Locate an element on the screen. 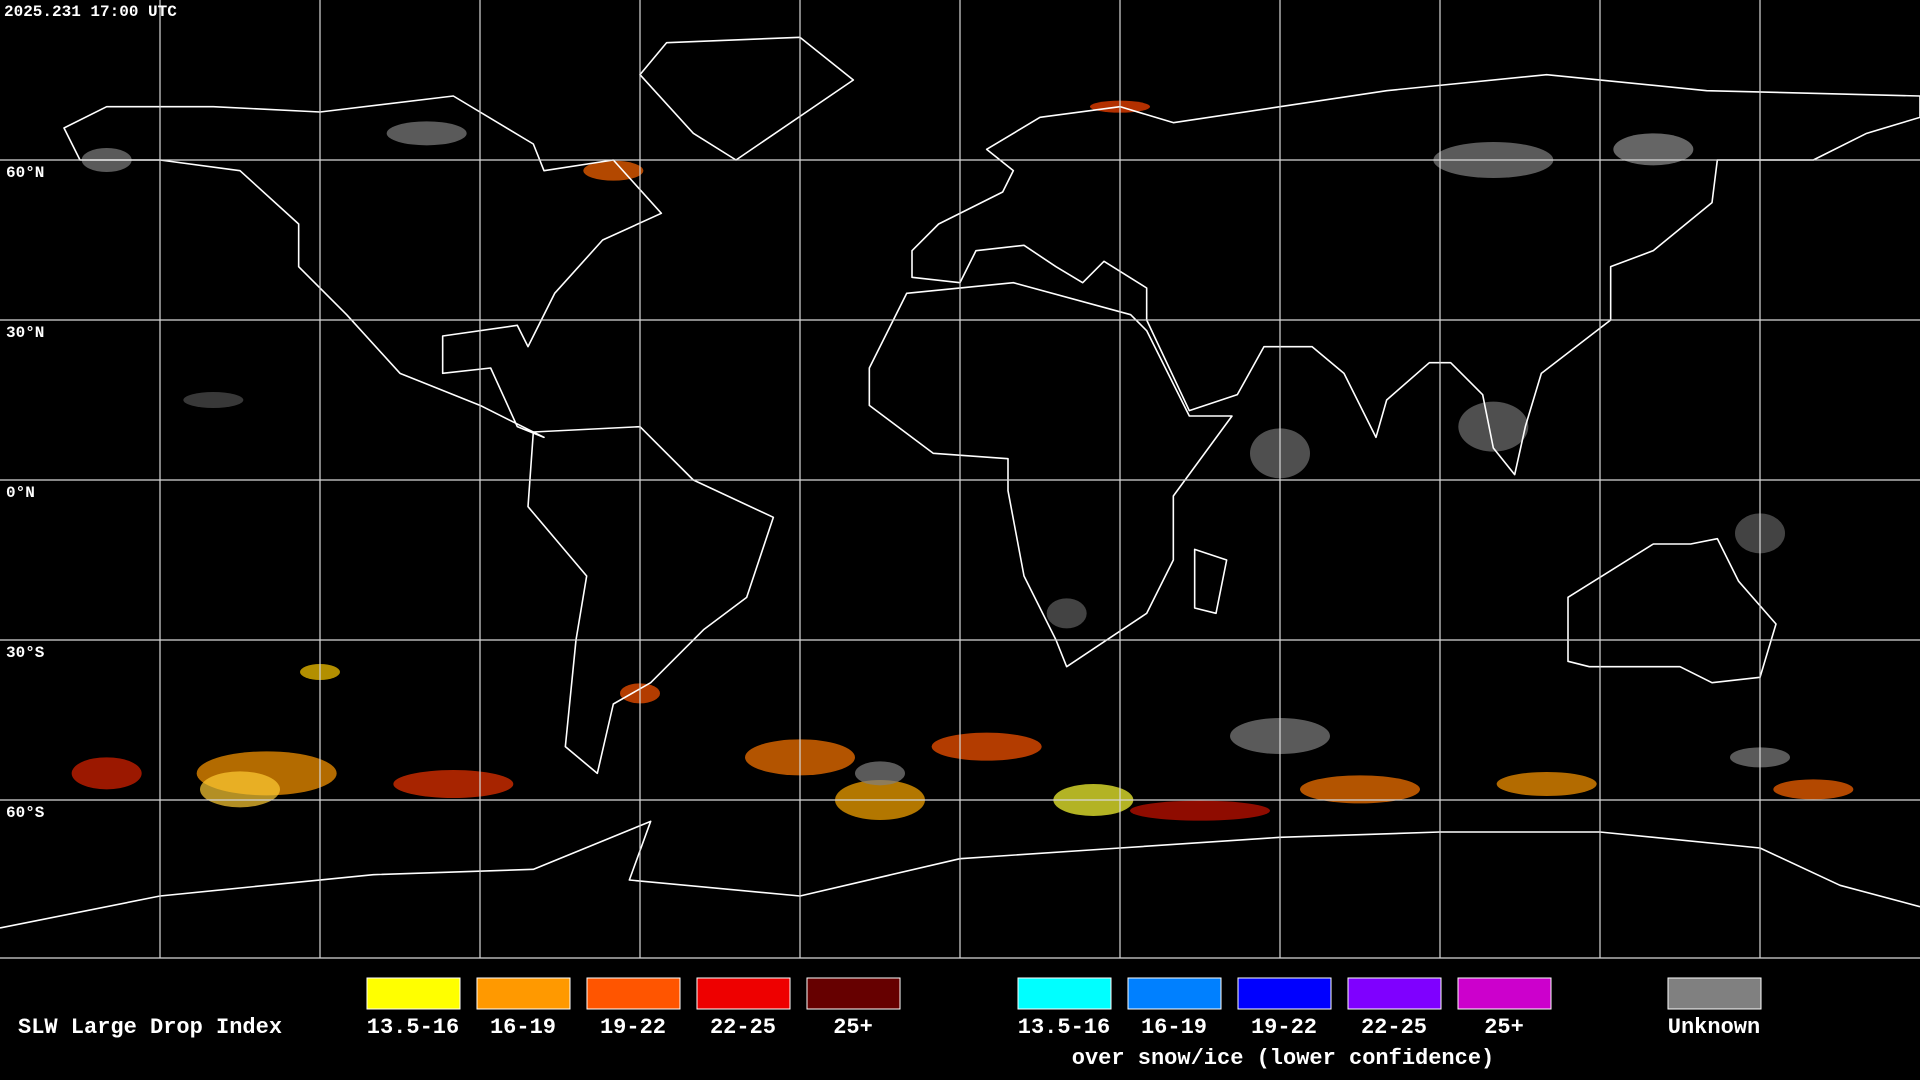 This screenshot has height=1080, width=1920. latitude-label: 60°S is located at coordinates (25, 813).